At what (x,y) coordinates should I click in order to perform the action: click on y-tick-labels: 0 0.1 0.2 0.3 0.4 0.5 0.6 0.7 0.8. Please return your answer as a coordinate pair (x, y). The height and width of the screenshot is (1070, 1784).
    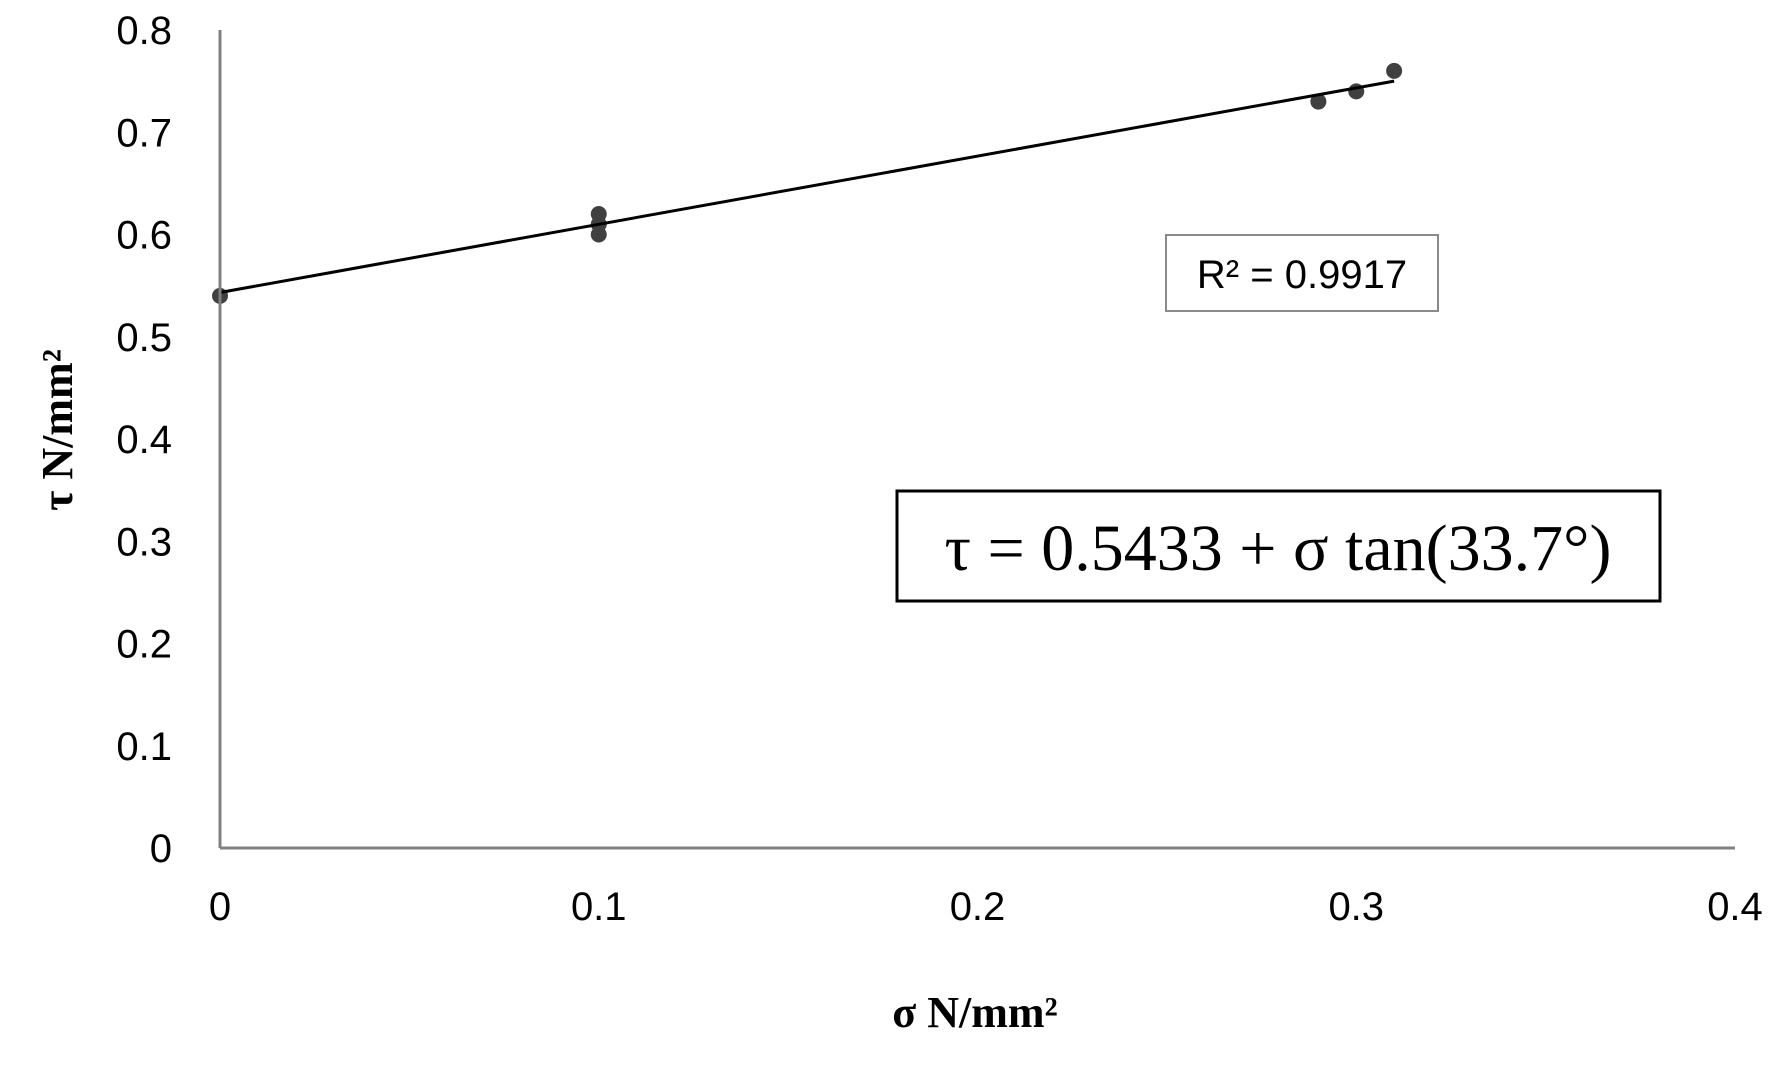
    Looking at the image, I should click on (144, 440).